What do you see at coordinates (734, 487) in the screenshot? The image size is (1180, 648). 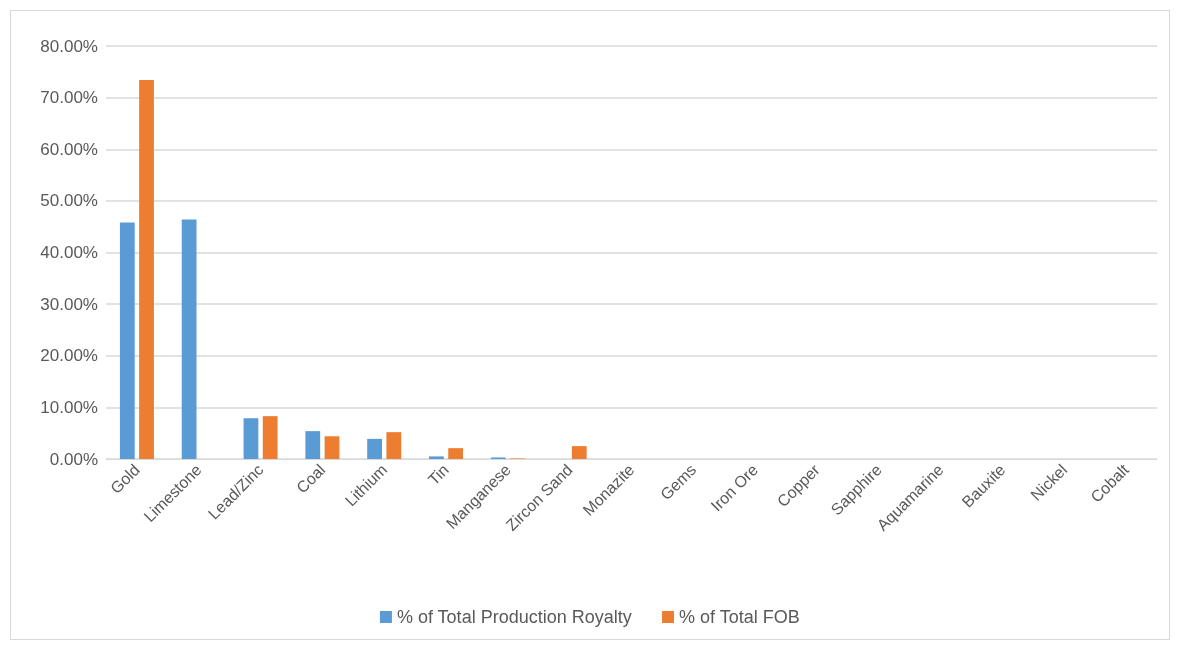 I see `x-tick-label: Iron Ore` at bounding box center [734, 487].